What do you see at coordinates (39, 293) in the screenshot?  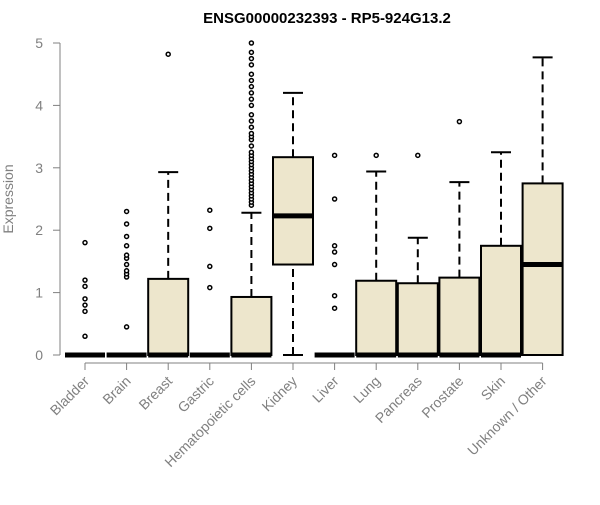 I see `y-tick-label: 1` at bounding box center [39, 293].